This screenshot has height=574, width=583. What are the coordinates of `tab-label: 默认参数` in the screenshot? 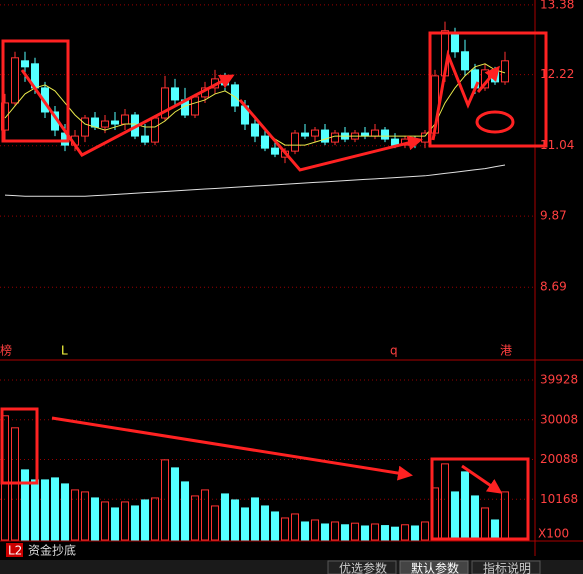 It's located at (435, 567).